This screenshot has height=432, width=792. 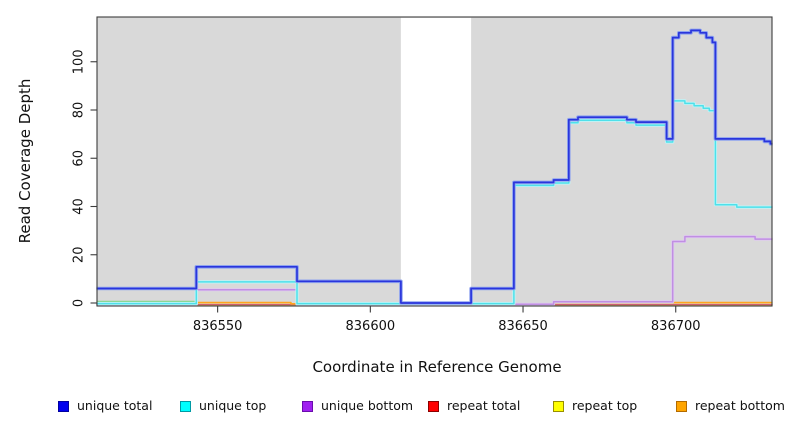 What do you see at coordinates (740, 405) in the screenshot?
I see `legend-label-repeat-bottom: repeat bottom` at bounding box center [740, 405].